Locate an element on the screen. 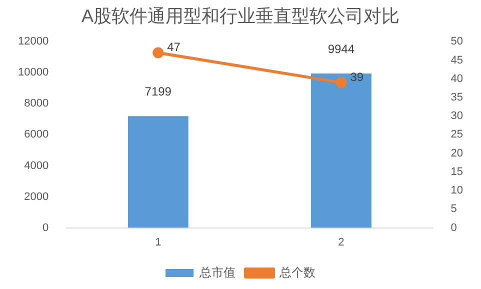  y2-tick-label: 0 is located at coordinates (453, 228).